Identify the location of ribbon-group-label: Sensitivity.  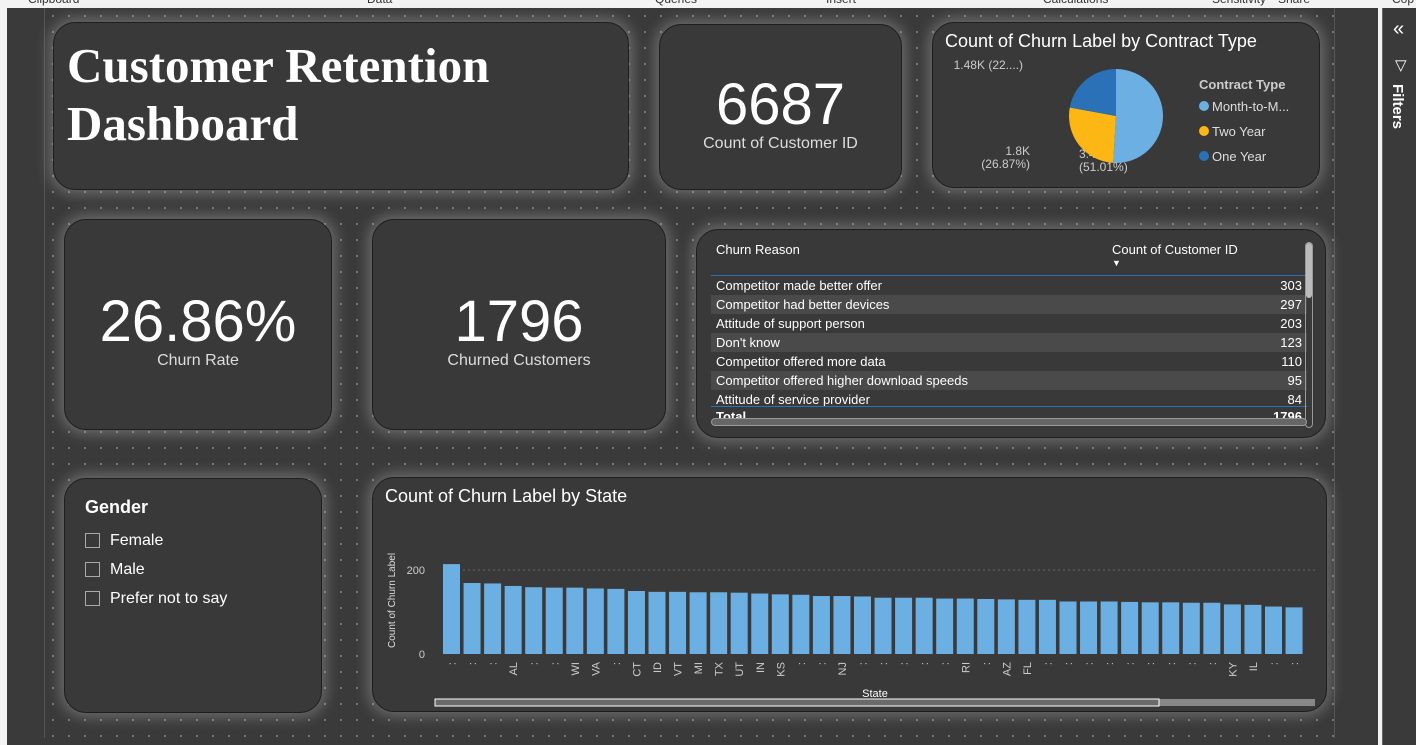
(1239, 3).